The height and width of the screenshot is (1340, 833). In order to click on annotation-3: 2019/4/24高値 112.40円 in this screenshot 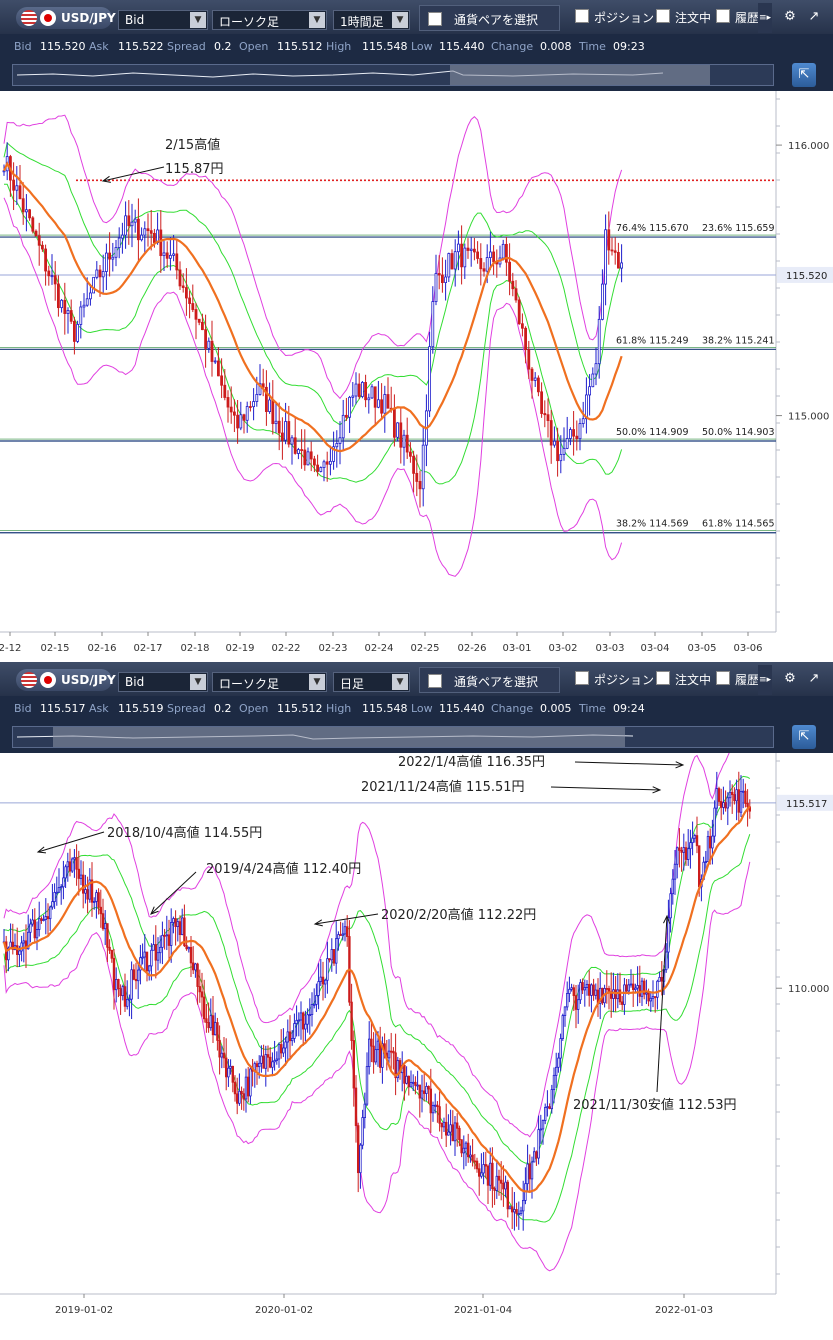, I will do `click(255, 888)`.